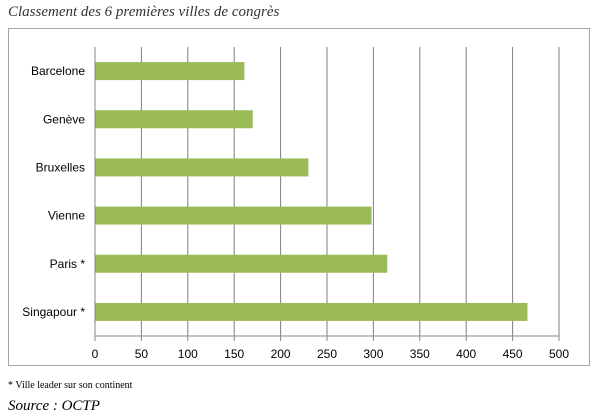 The width and height of the screenshot is (600, 420). Describe the element at coordinates (66, 216) in the screenshot. I see `category-label: Vienne` at that location.